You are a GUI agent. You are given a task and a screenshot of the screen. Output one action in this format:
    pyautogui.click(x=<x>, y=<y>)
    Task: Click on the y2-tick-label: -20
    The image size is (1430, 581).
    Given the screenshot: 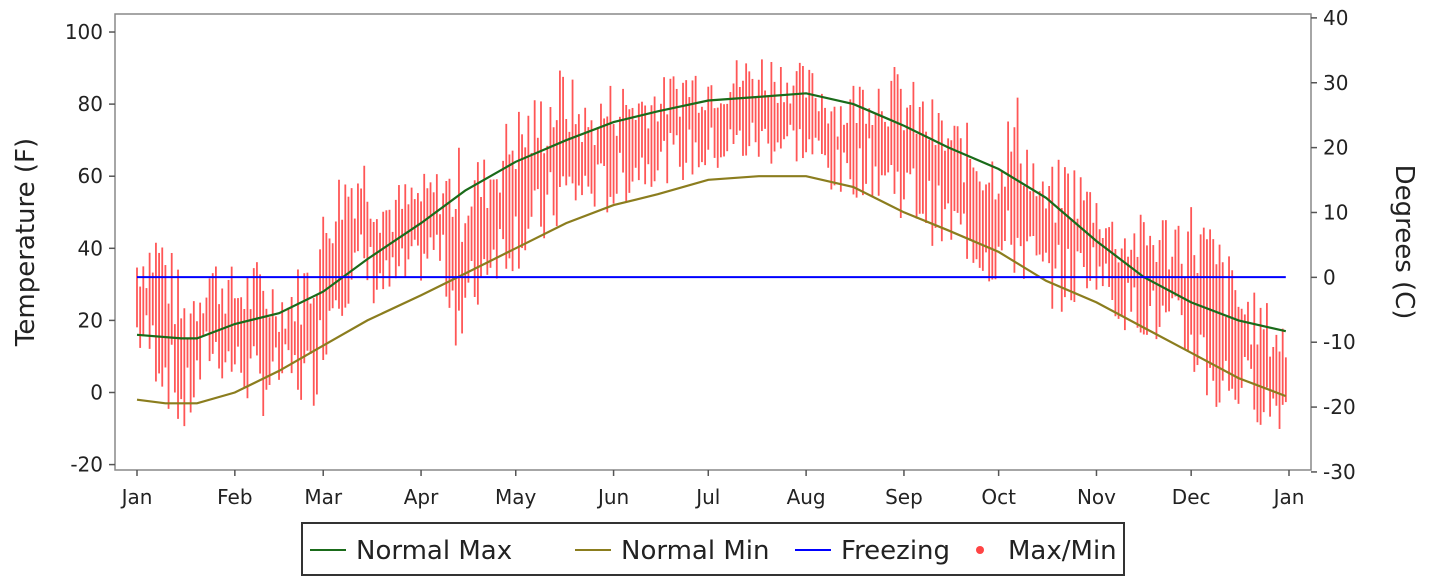 What is the action you would take?
    pyautogui.click(x=1339, y=407)
    